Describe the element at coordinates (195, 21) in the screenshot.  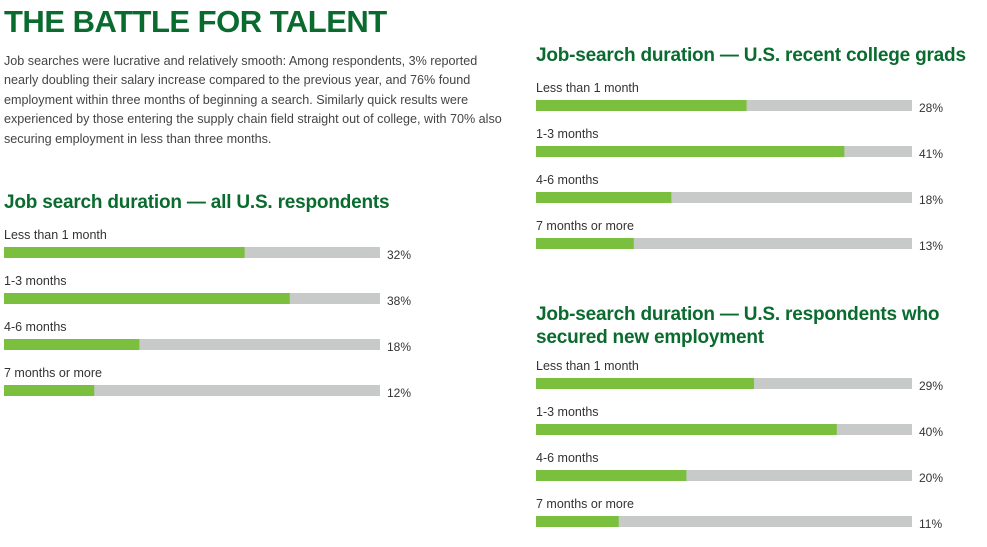
I see `page-title: THE BATTLE FOR TALENT` at that location.